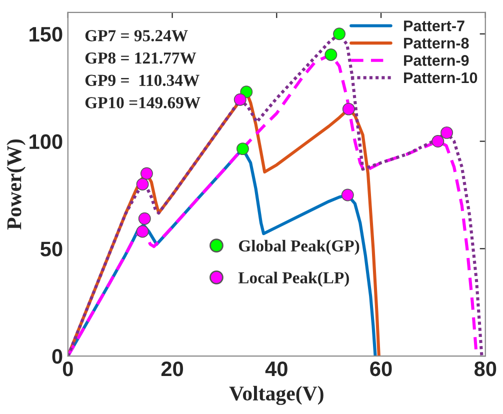 This screenshot has width=503, height=414. I want to click on annotation: GP7 = 95.24W, so click(136, 36).